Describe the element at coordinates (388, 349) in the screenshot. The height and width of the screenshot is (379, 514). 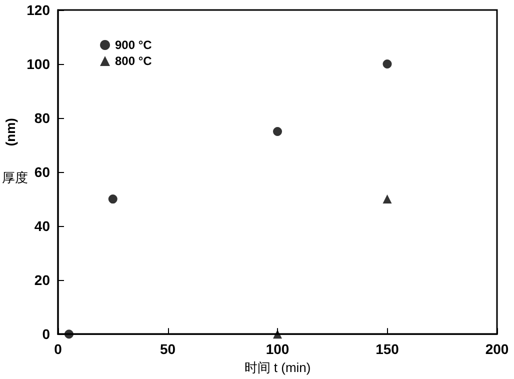
I see `x-tick-label: 150` at that location.